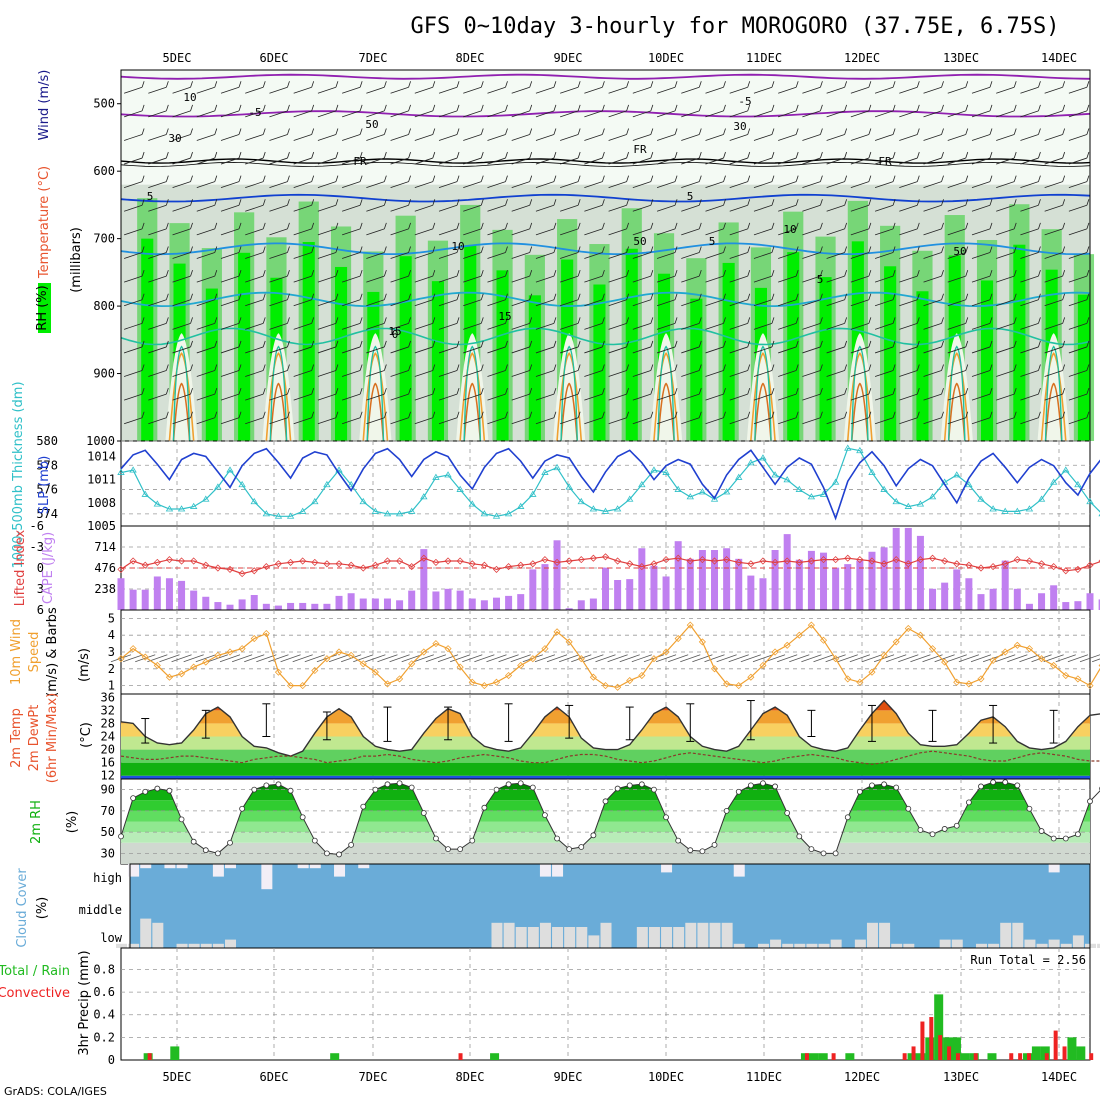 Image resolution: width=1100 pixels, height=1100 pixels. Describe the element at coordinates (961, 1077) in the screenshot. I see `day-label-bottom: 13DEC` at that location.